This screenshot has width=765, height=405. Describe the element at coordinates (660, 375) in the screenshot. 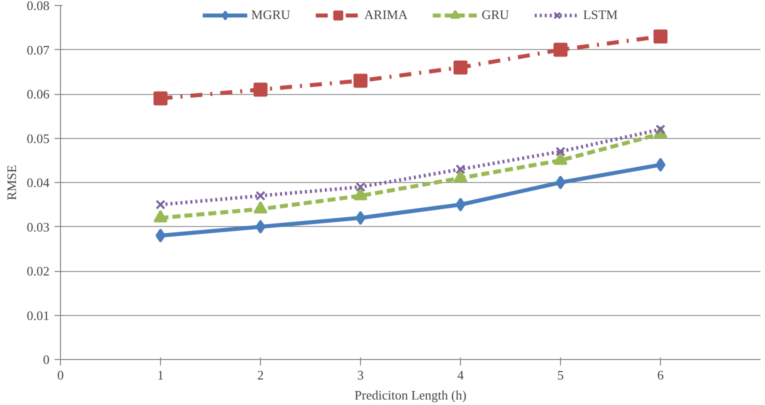

I see `x-tick-label: 6` at that location.